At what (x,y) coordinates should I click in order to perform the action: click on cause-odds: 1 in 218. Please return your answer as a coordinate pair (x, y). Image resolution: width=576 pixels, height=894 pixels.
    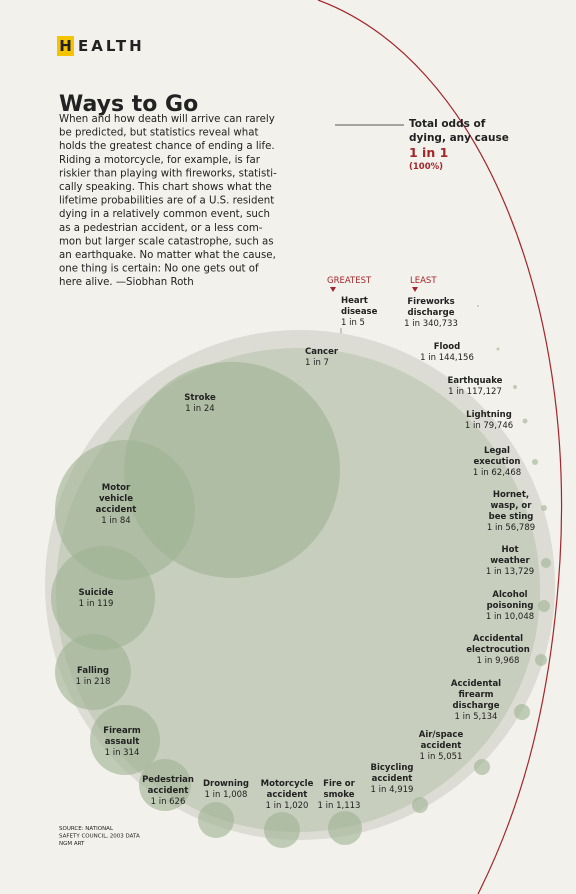
    Looking at the image, I should click on (93, 682).